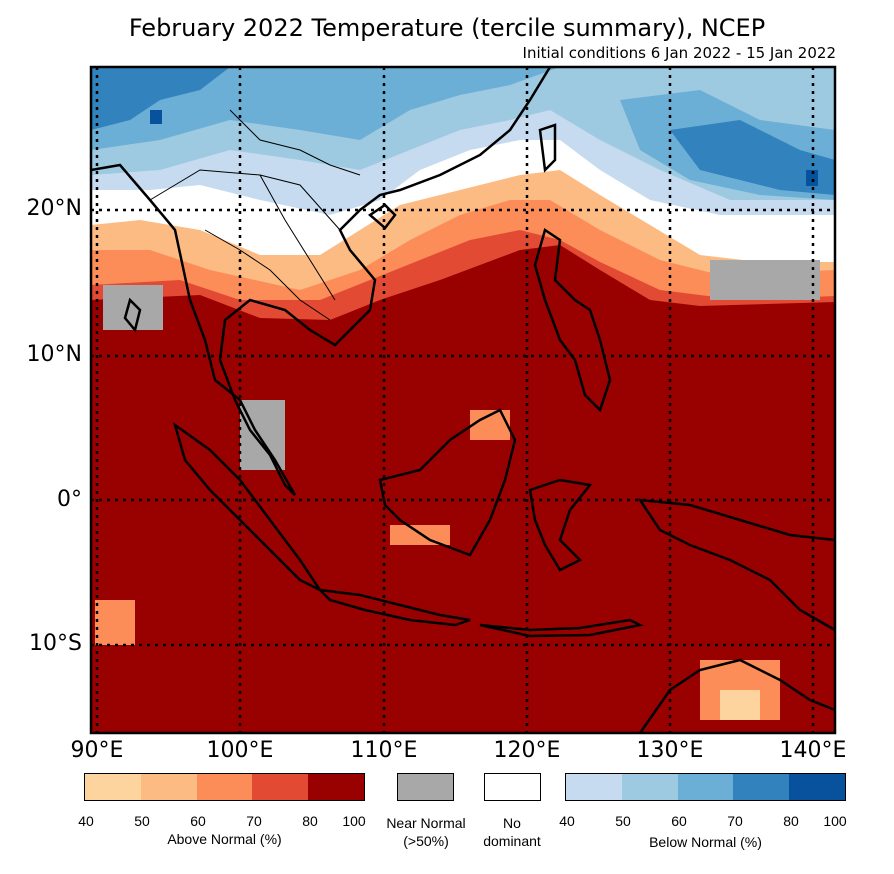 Image resolution: width=894 pixels, height=874 pixels. I want to click on lon-label-130e: 130°E, so click(670, 750).